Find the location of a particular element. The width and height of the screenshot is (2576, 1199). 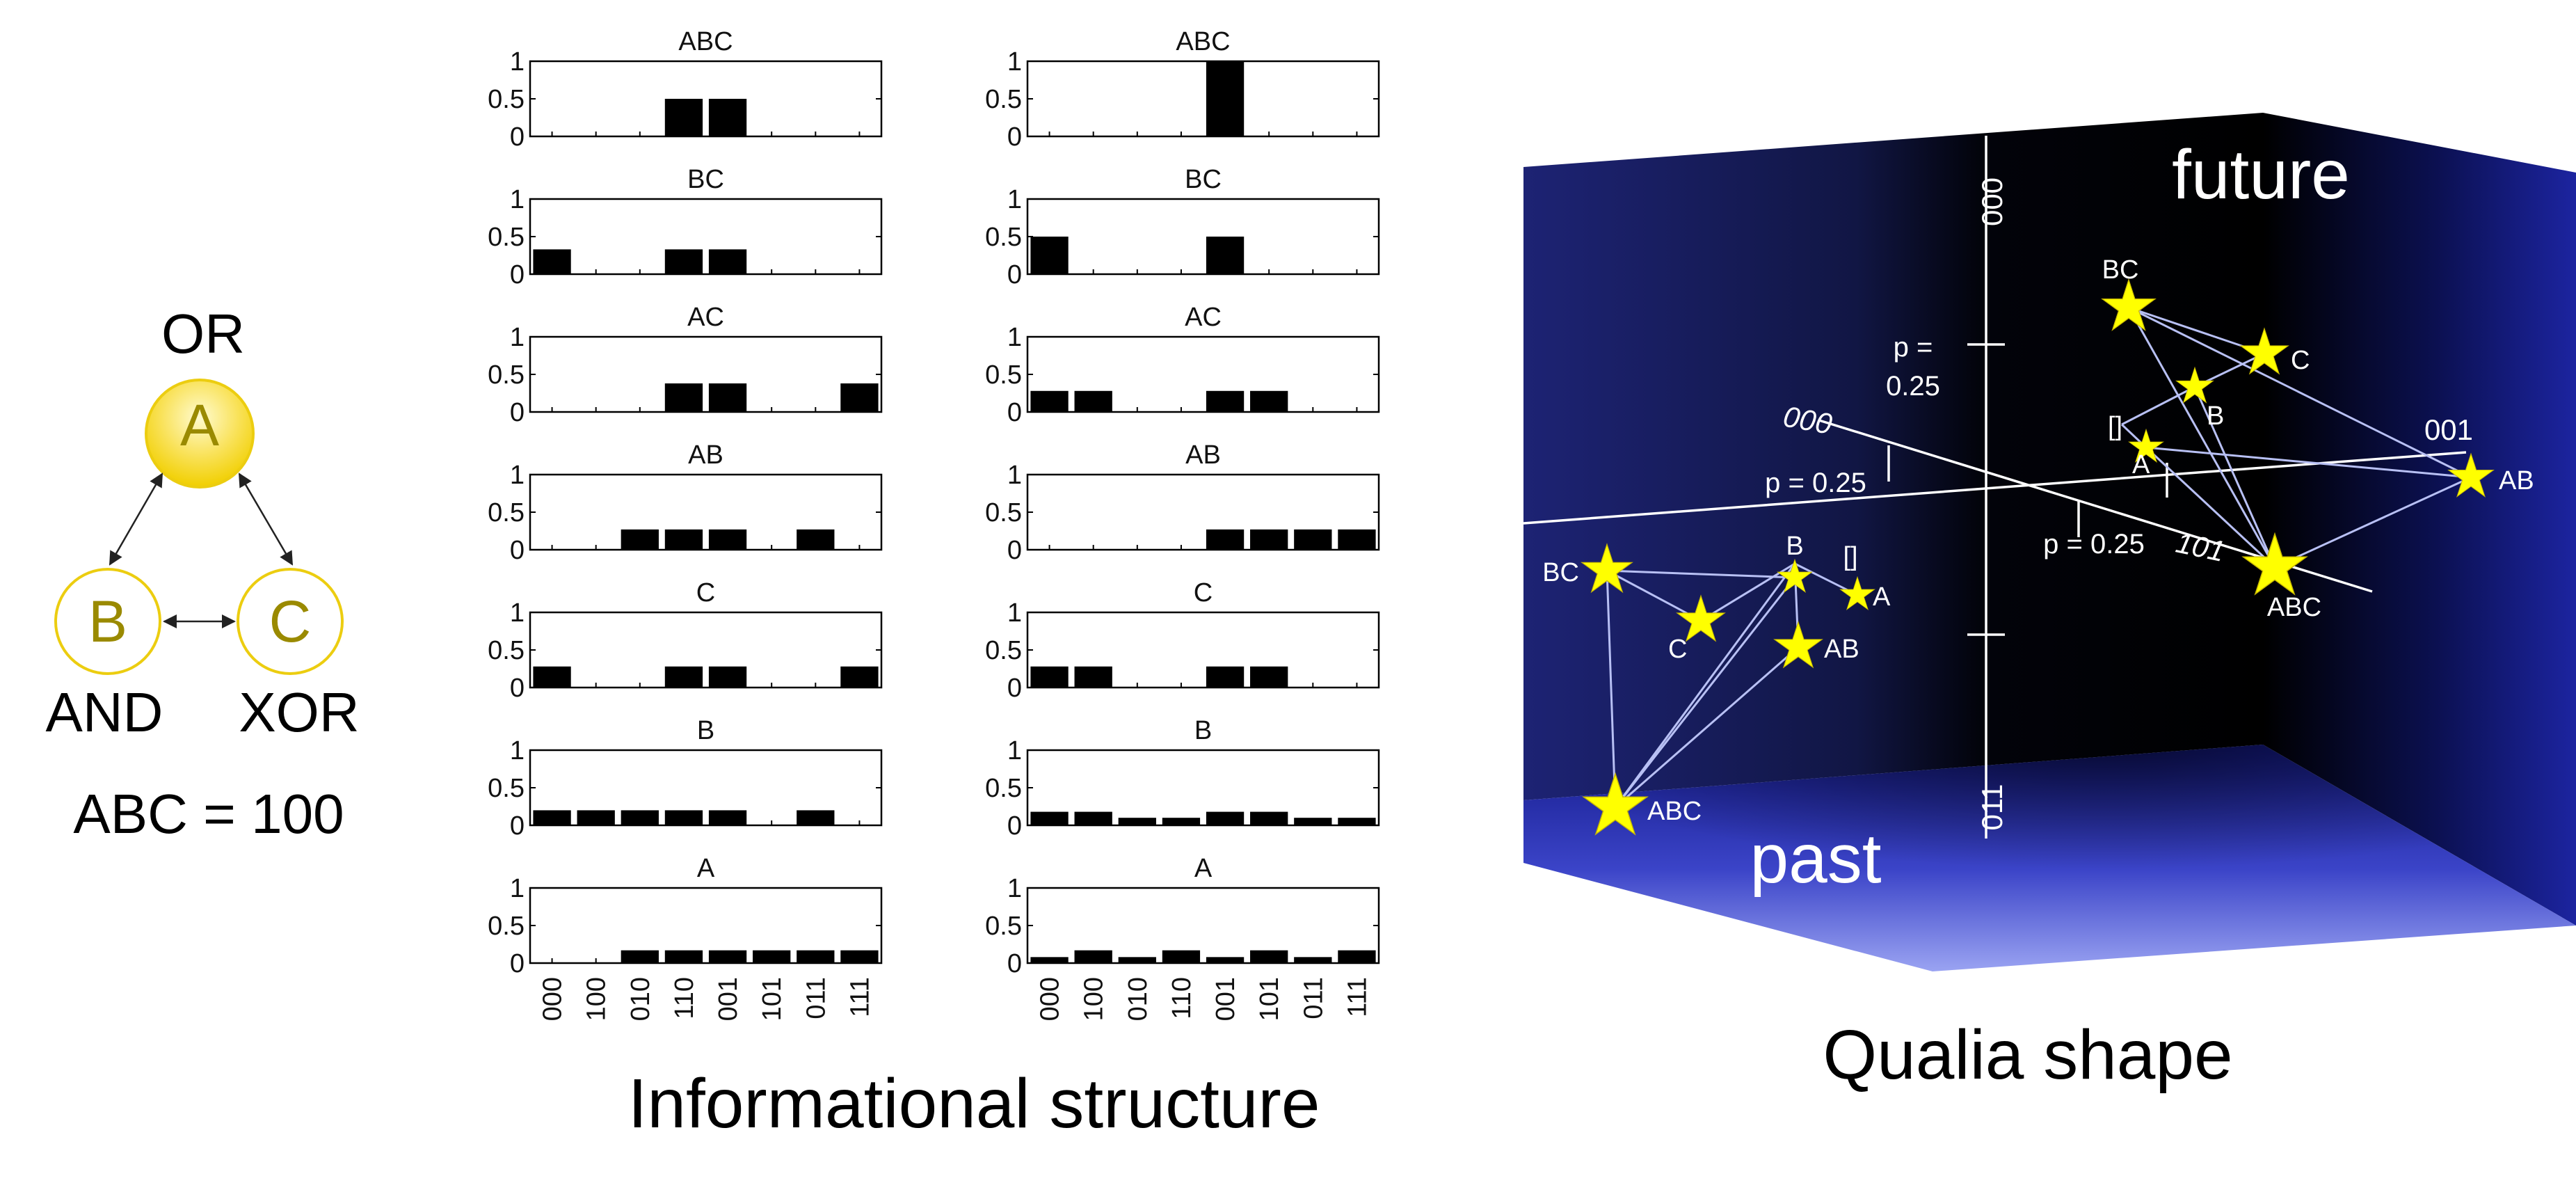

cube-side-wall is located at coordinates (2419, 519).